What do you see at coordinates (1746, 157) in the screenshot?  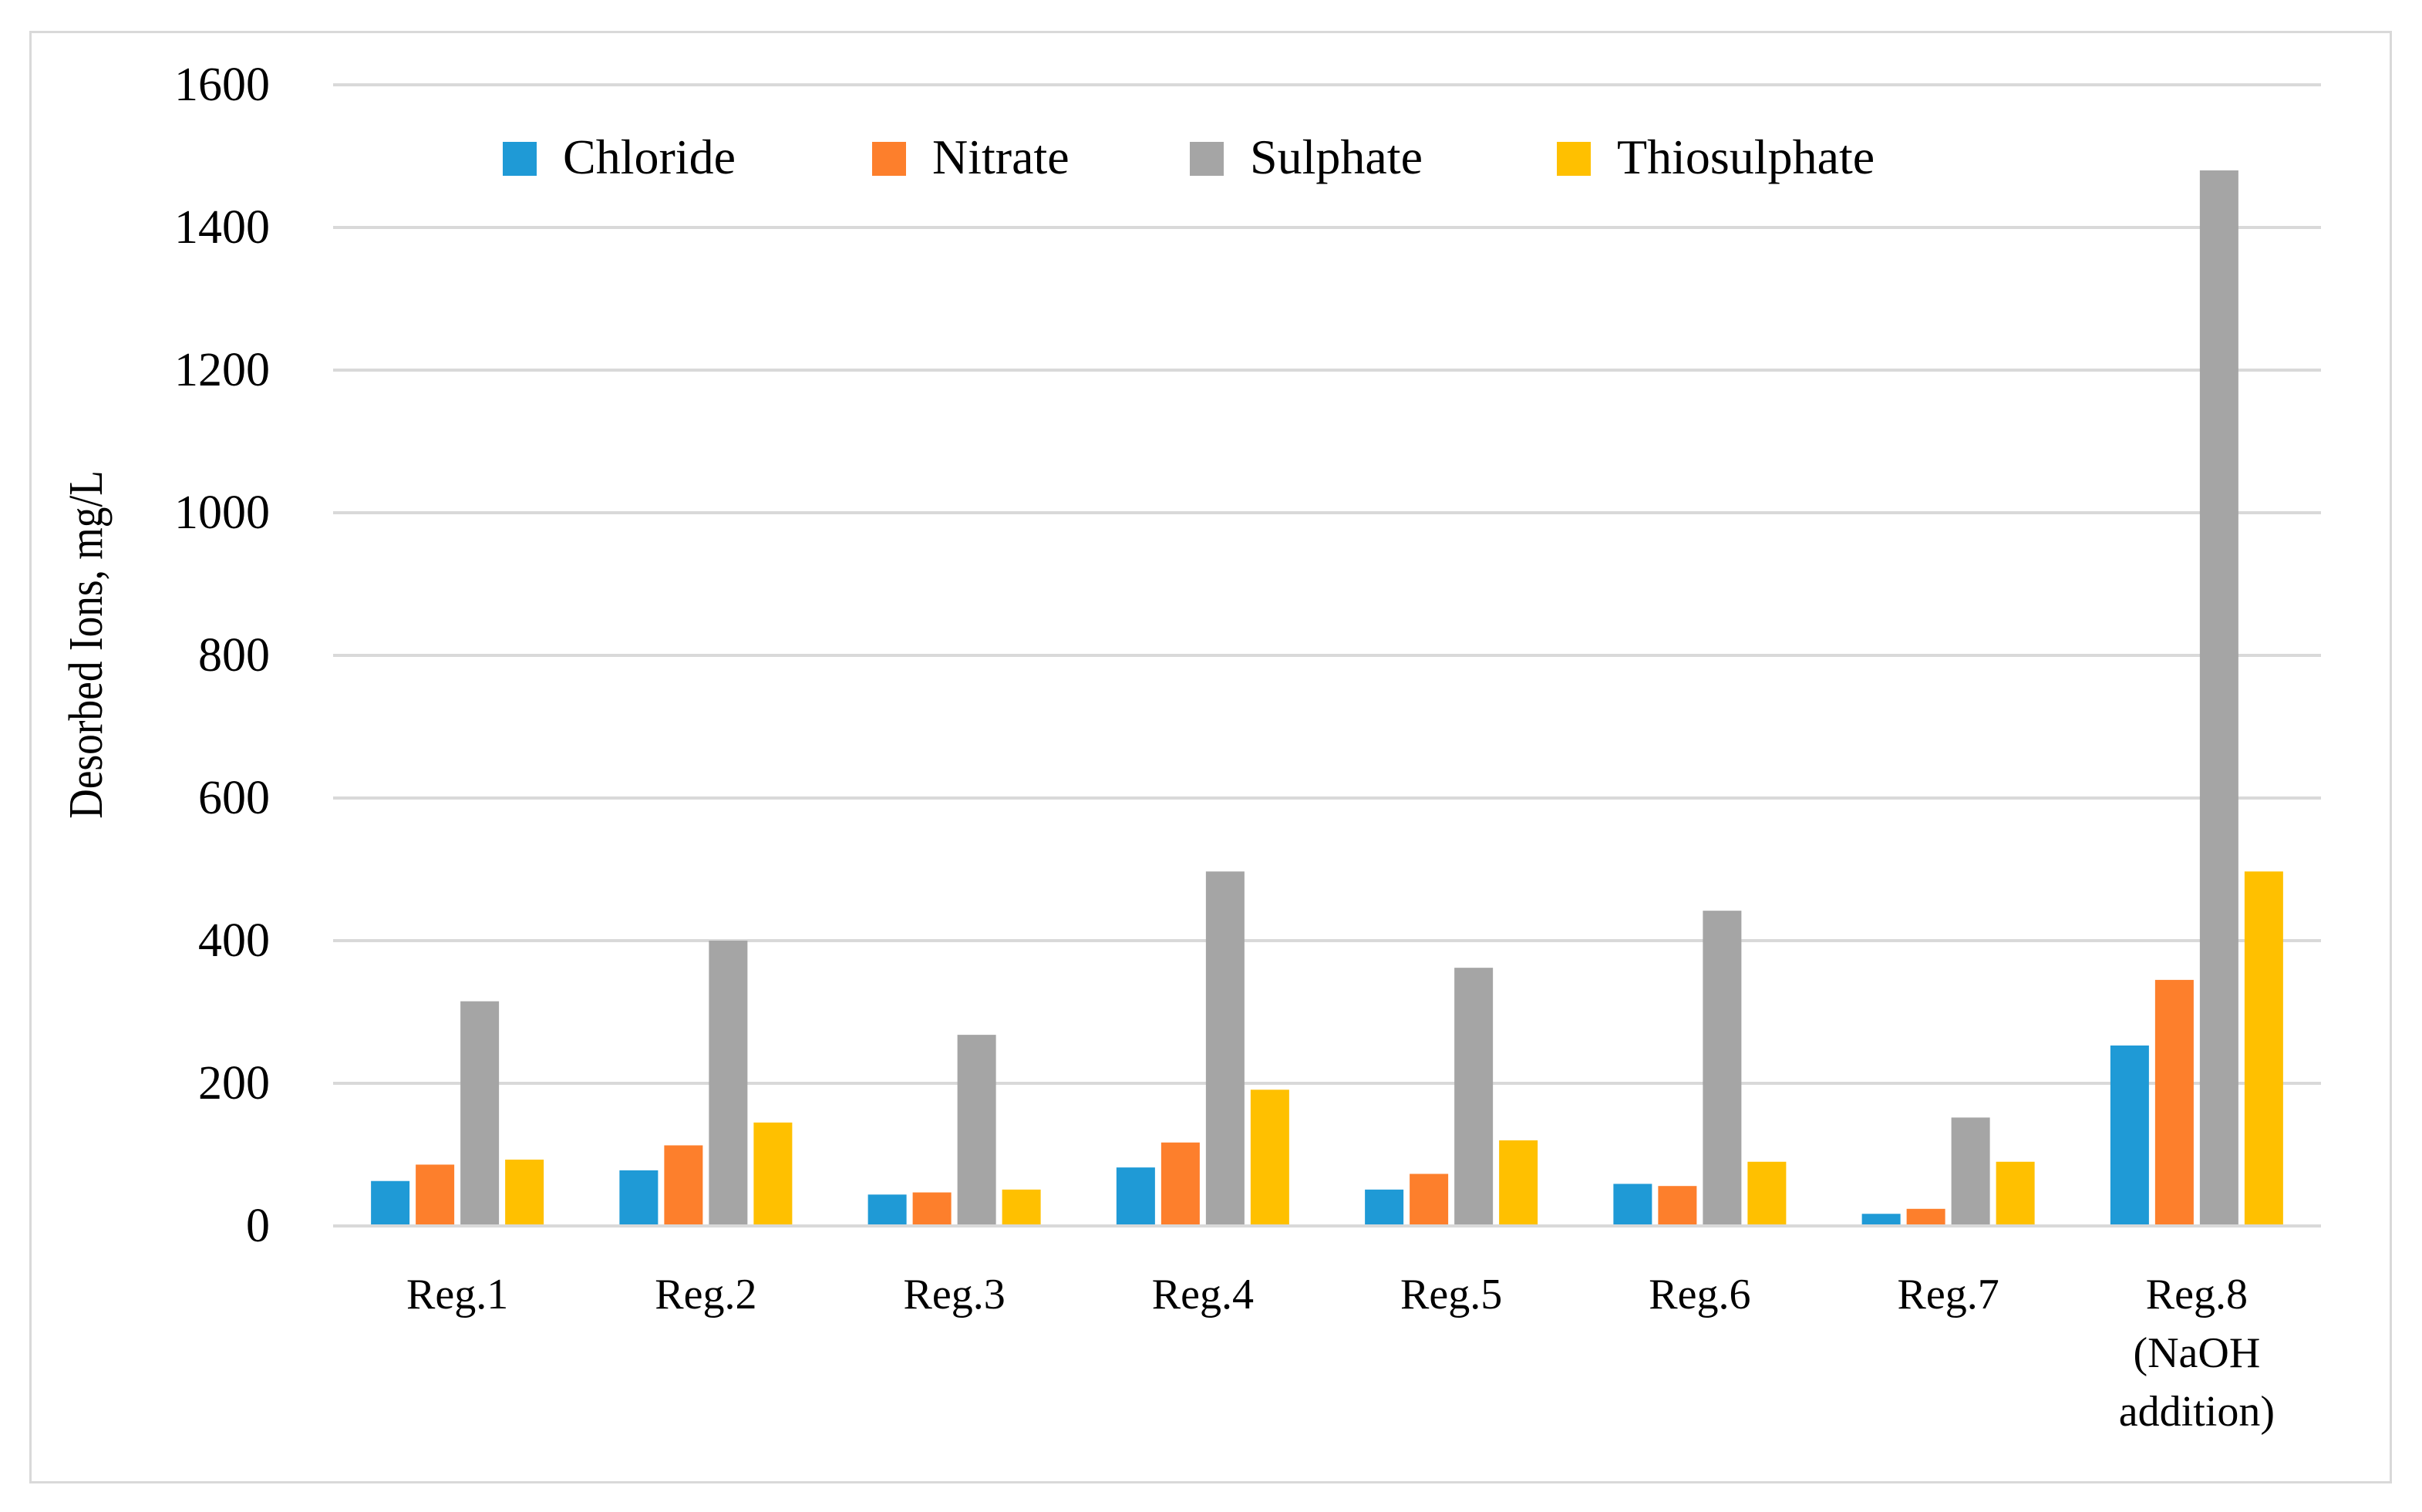 I see `legend-label-thiosulphate: Thiosulphate` at bounding box center [1746, 157].